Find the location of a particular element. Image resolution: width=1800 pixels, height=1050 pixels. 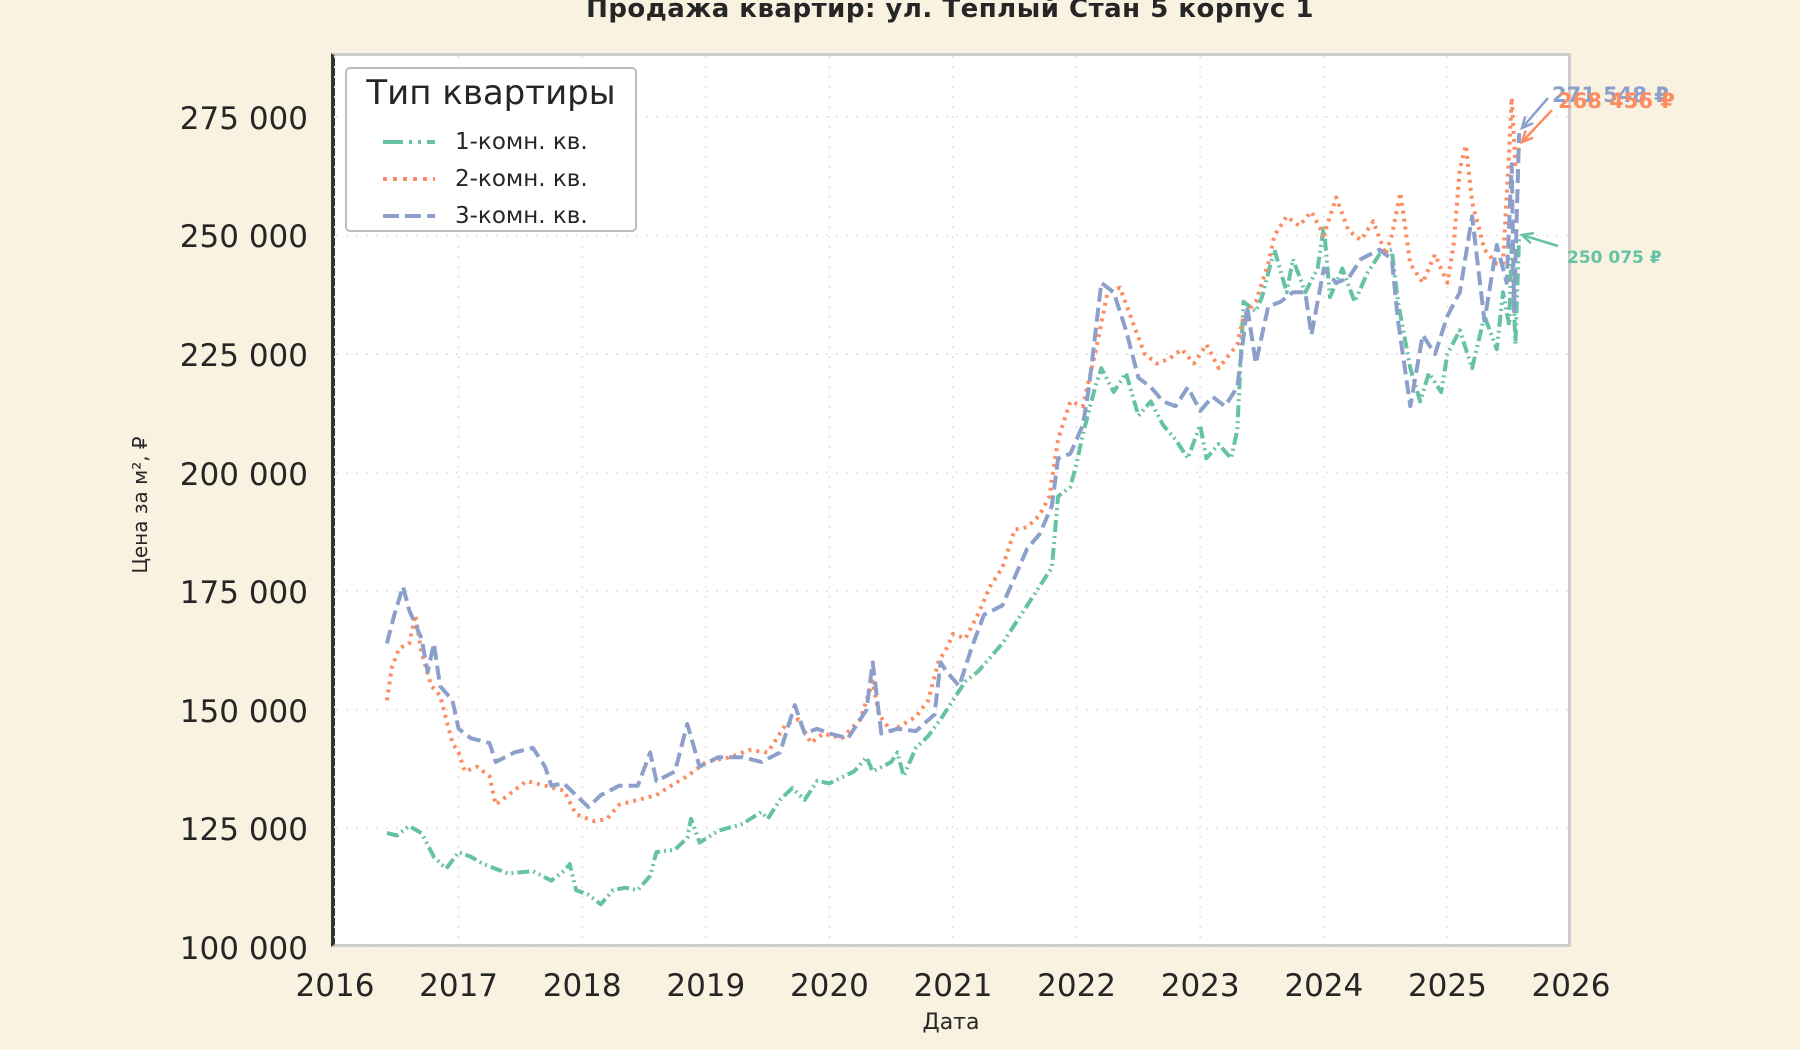

x-tick: 2026 is located at coordinates (1571, 986).